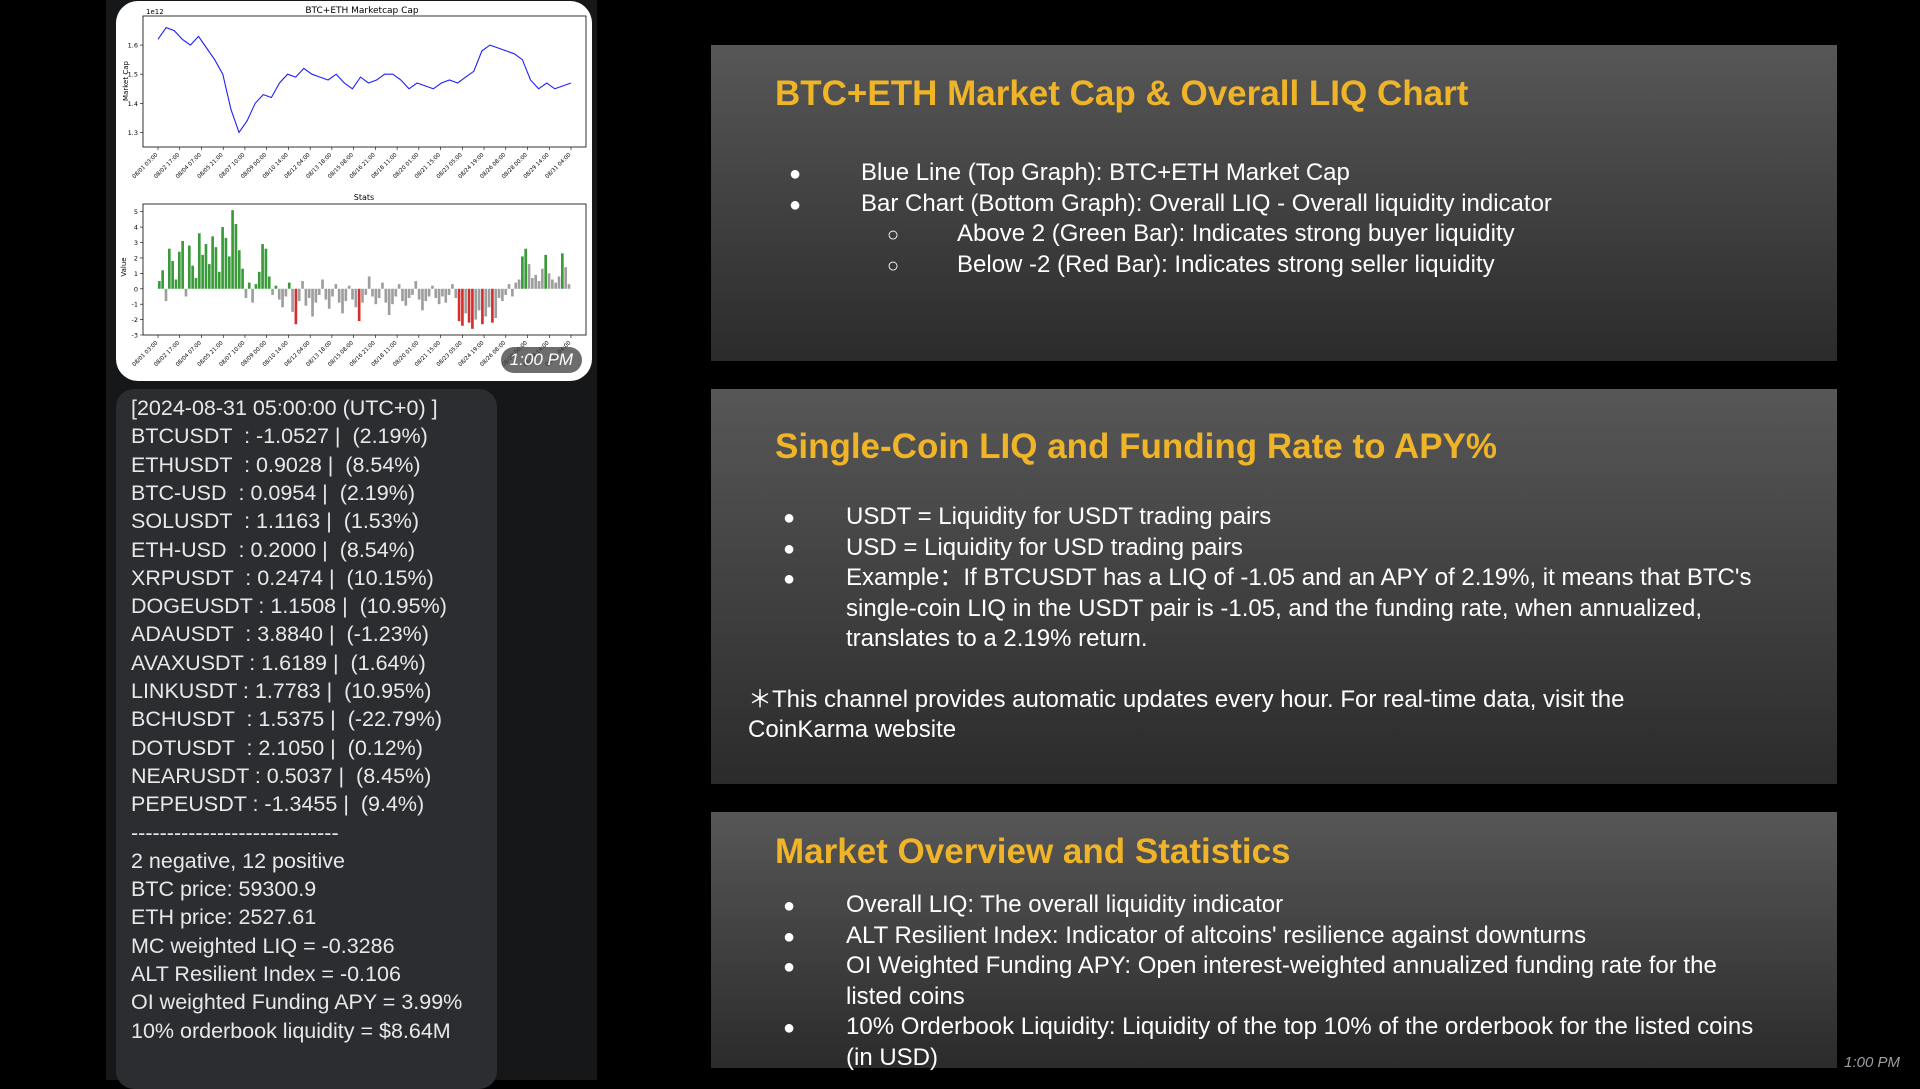 This screenshot has width=1920, height=1089. I want to click on message-line: BTCUSDT : -1.0527 | (2.19%), so click(279, 436).